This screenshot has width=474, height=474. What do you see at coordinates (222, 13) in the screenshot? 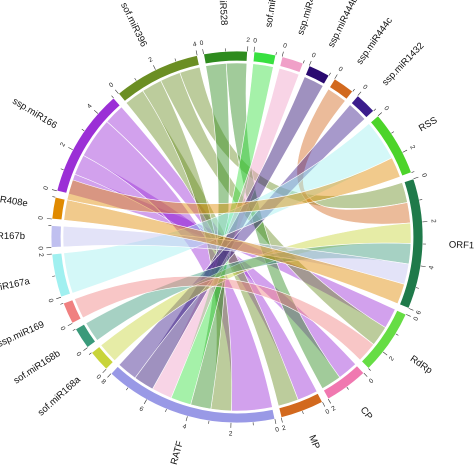
I see `segment-label-ssp-mir528: ssp.miR528` at bounding box center [222, 13].